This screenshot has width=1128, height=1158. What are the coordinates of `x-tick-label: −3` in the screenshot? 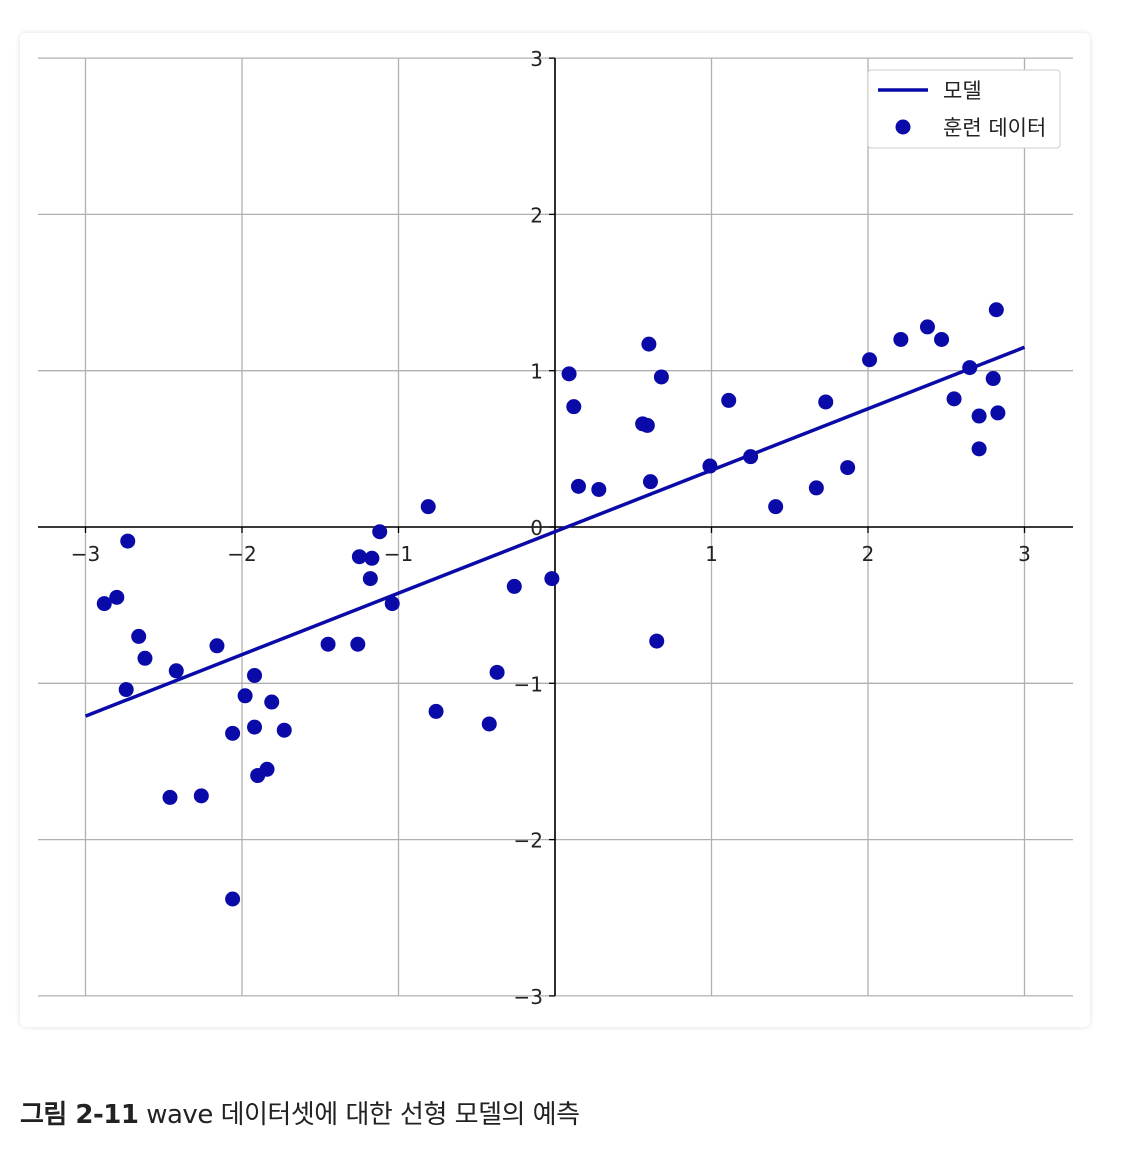 It's located at (85, 554).